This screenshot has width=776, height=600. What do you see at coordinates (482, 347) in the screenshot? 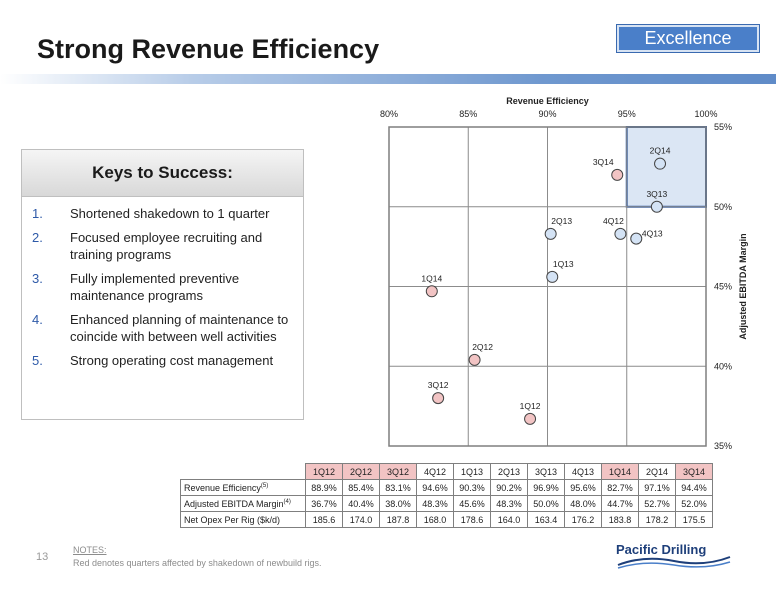
I see `point-label: 2Q12` at bounding box center [482, 347].